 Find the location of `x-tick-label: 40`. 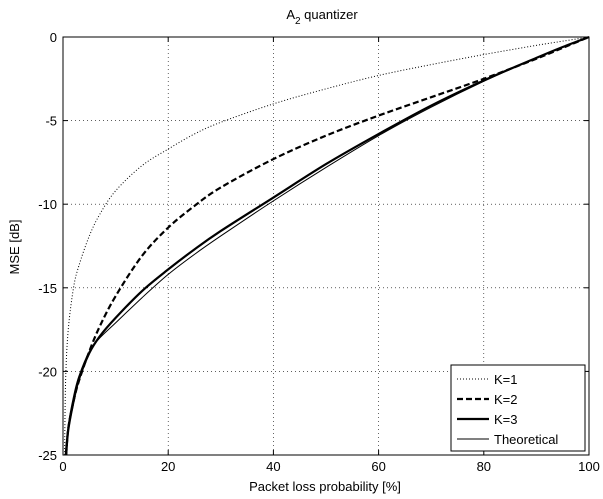

x-tick-label: 40 is located at coordinates (273, 466).